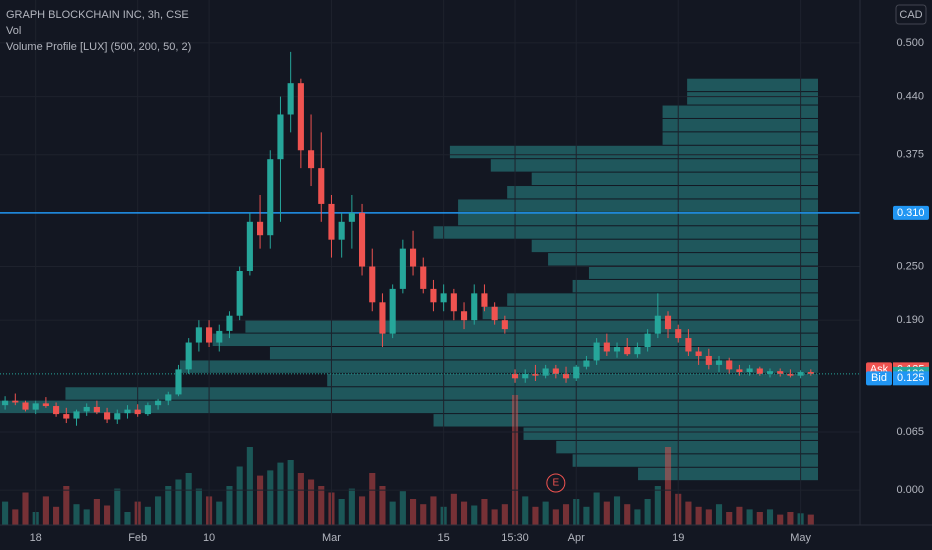 The image size is (932, 550). I want to click on price-tag-label: 0.125, so click(911, 378).